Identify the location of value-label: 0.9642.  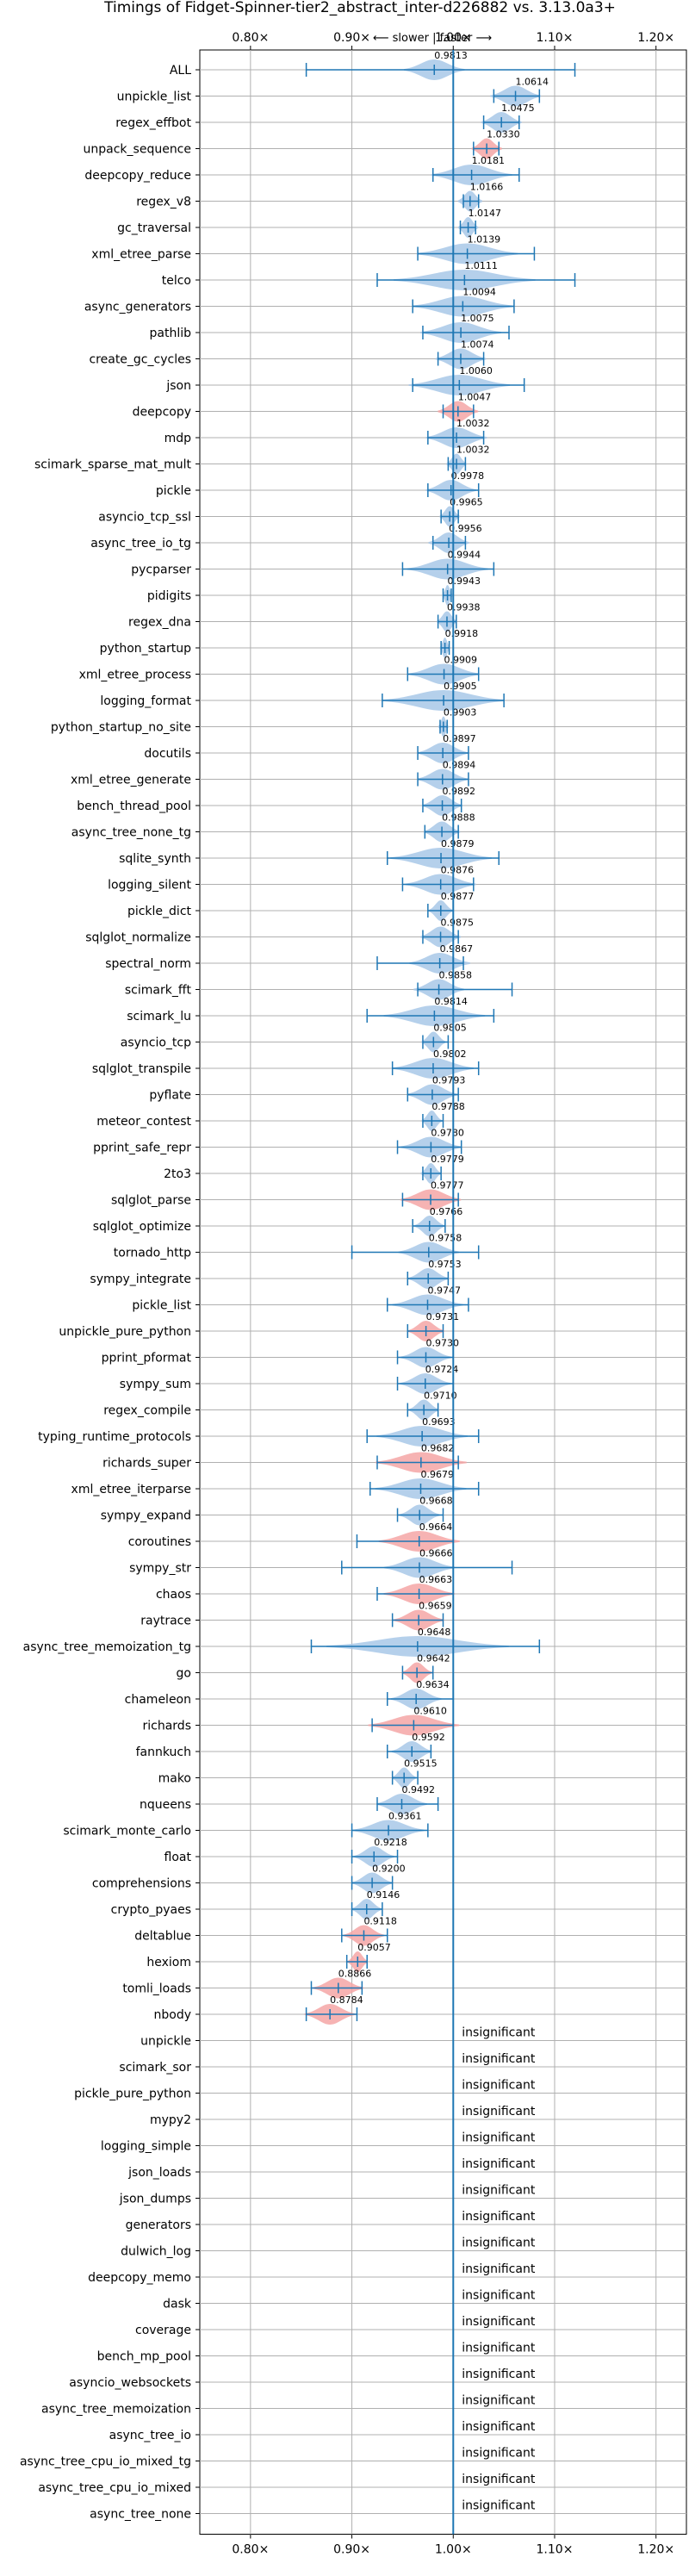
(433, 1659).